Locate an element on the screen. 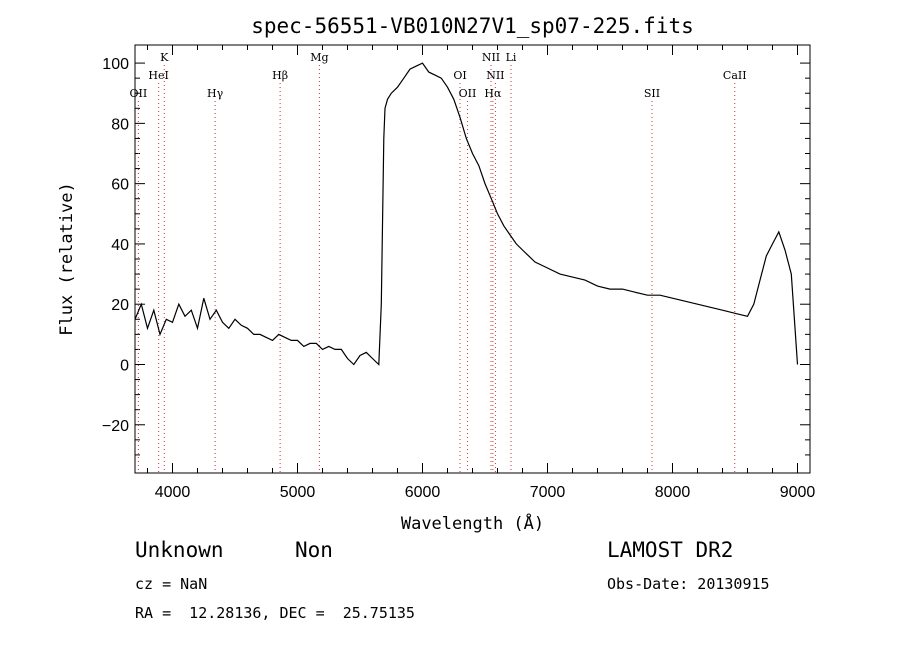  line-marker-label: SII is located at coordinates (652, 93).